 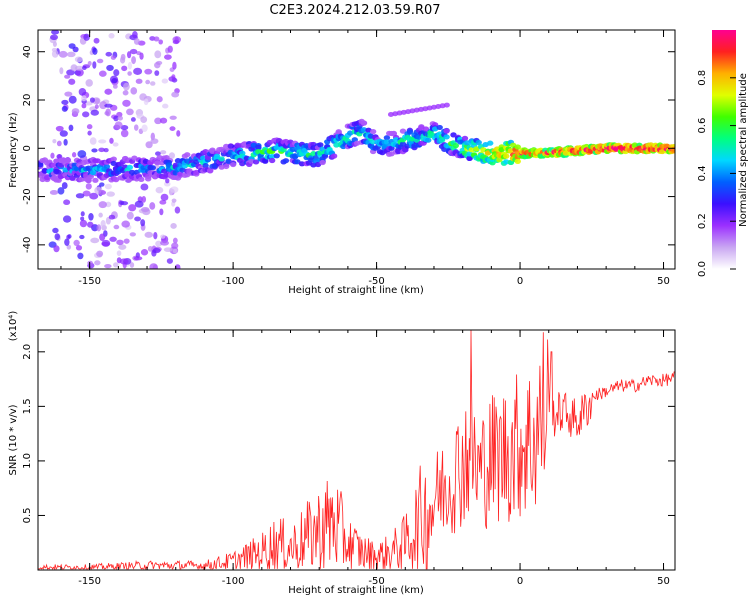 I want to click on colorbar-tick-label: 0.2, so click(x=702, y=221).